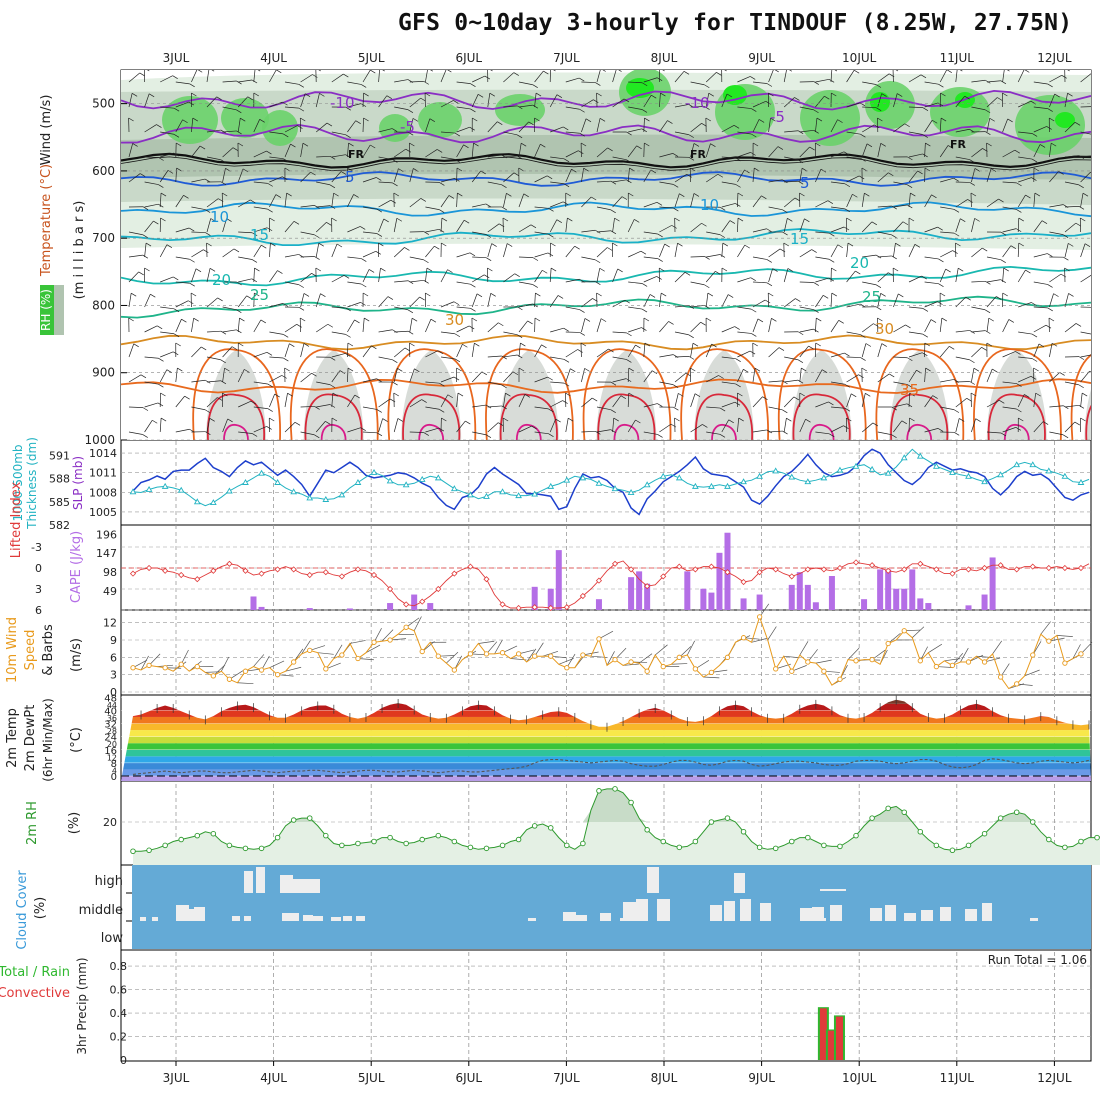 The image size is (1100, 1100). What do you see at coordinates (1054, 58) in the screenshot?
I see `x-label-top: 12JUL` at bounding box center [1054, 58].